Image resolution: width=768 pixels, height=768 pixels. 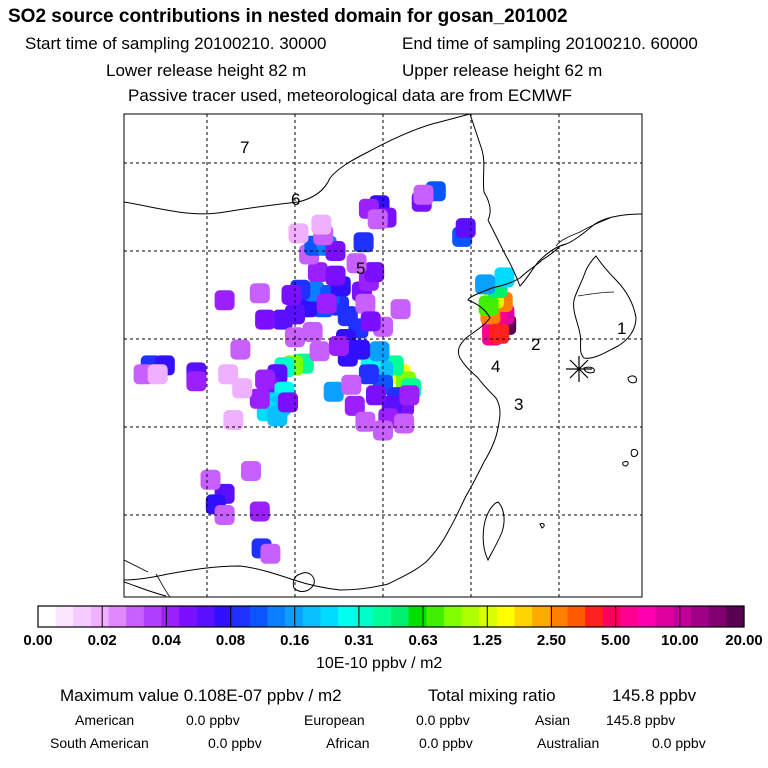 I want to click on end-time: End time of sampling 20100210. 60000, so click(x=550, y=43).